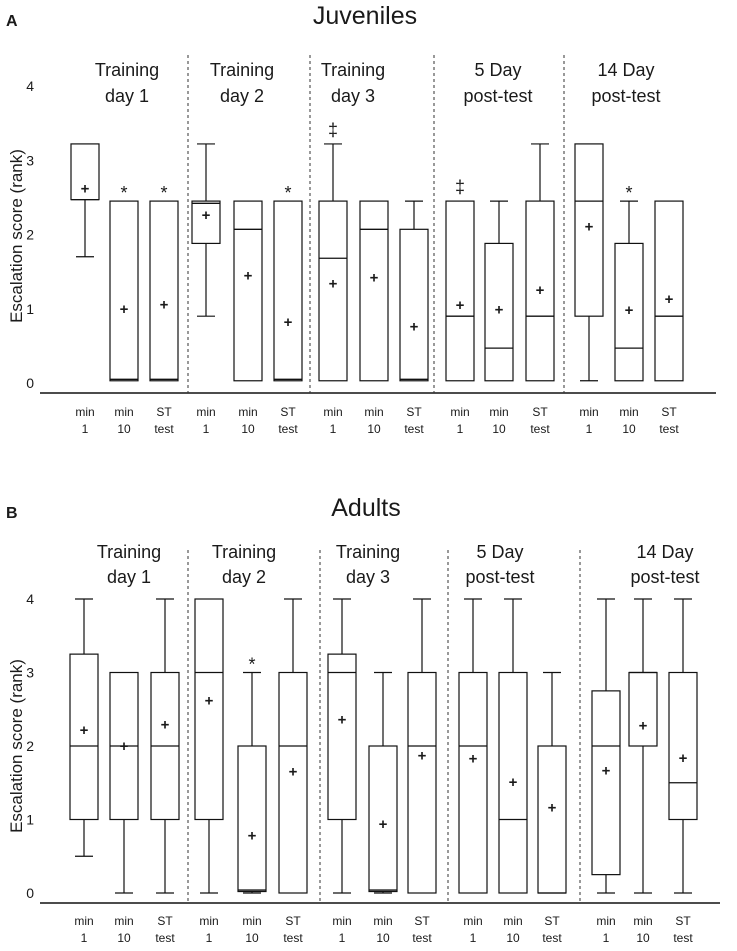 The image size is (737, 951). I want to click on panel-a-group-label: 5 Day, so click(497, 70).